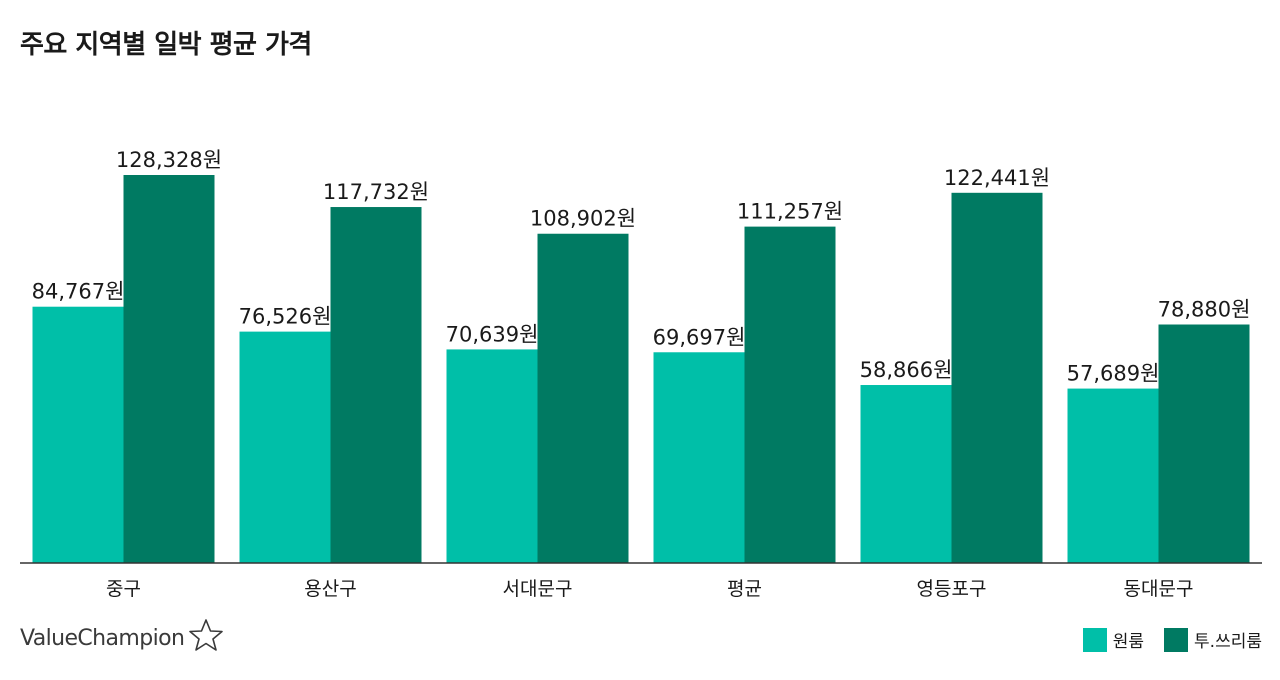 The height and width of the screenshot is (680, 1280). Describe the element at coordinates (1176, 639) in the screenshot. I see `legend-swatch-tworoom` at that location.